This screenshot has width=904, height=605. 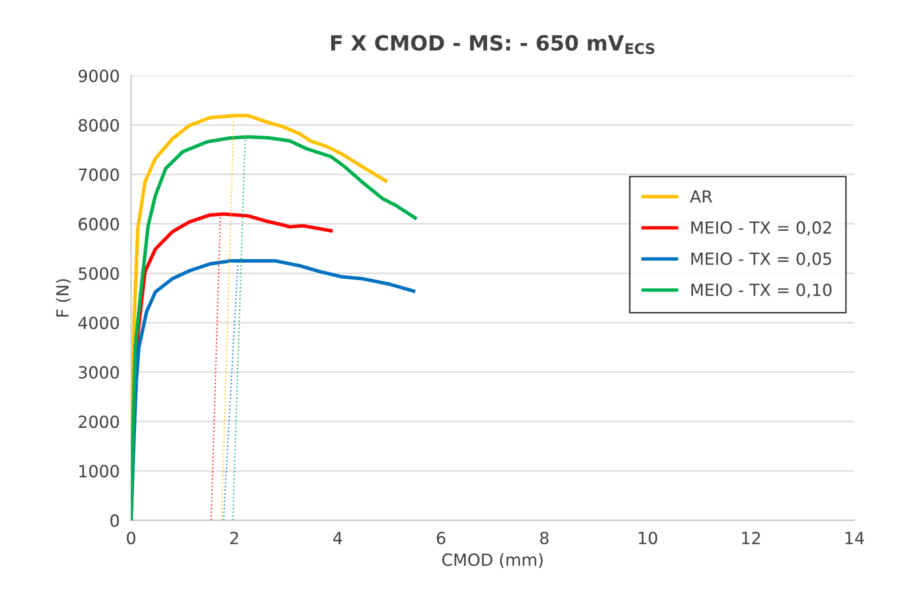 I want to click on x-tick-label: 10, so click(x=648, y=538).